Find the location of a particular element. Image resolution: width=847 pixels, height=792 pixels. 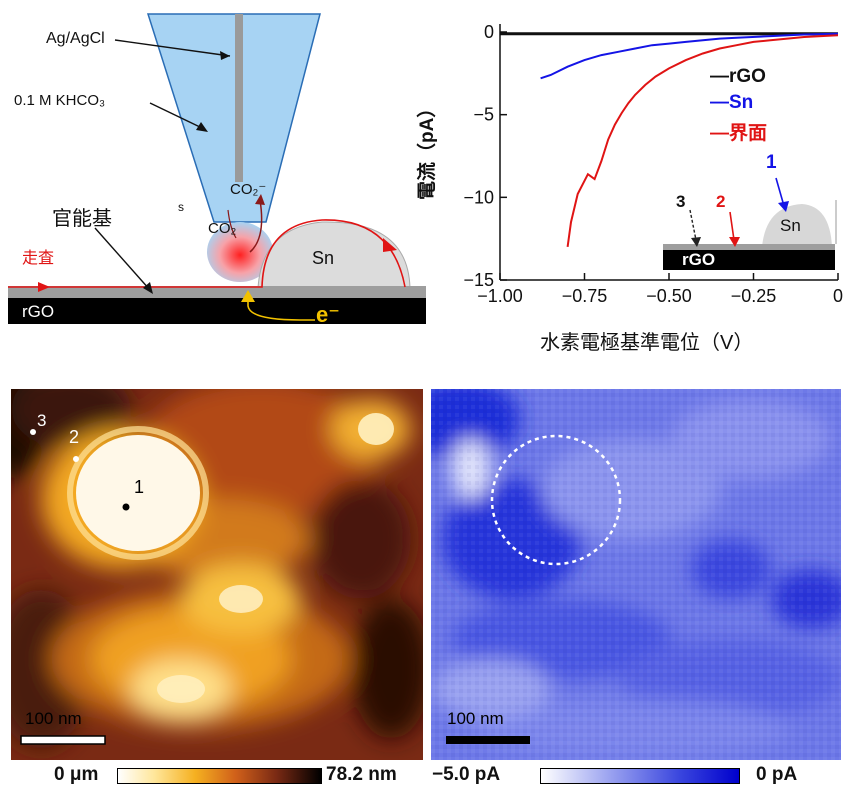

meniscus-droplet is located at coordinates (240, 252).